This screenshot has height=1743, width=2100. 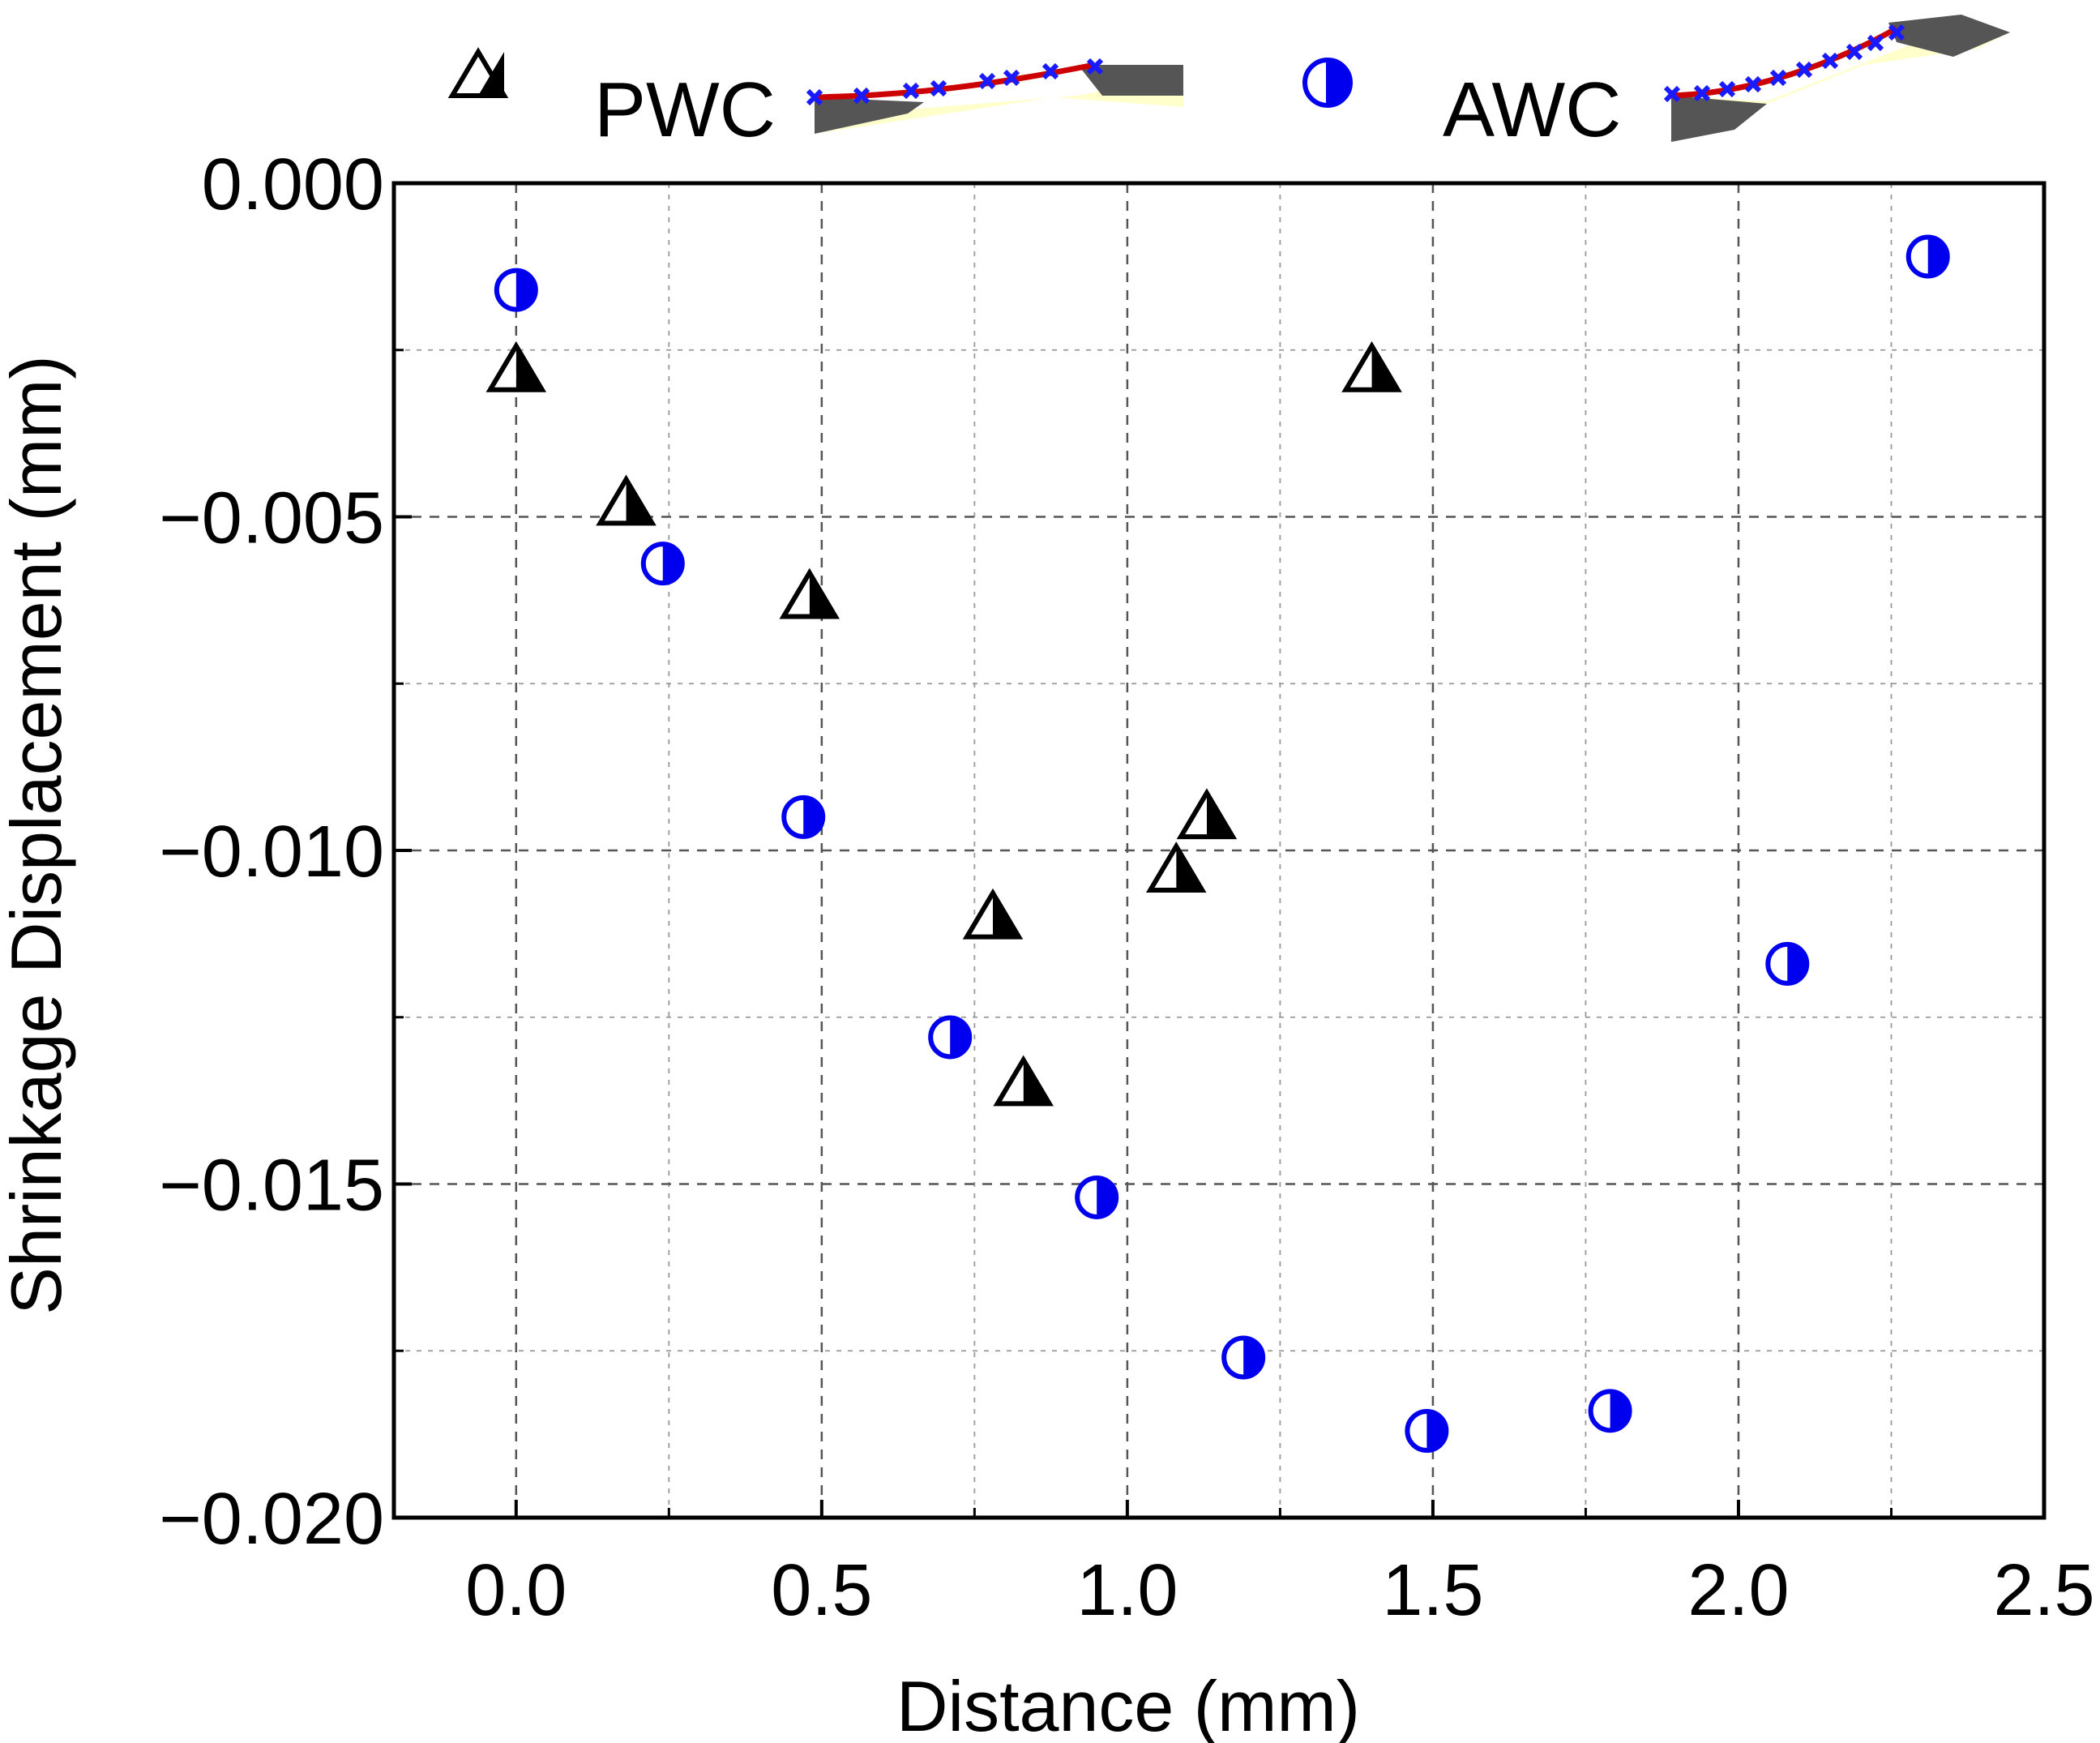 I want to click on y-tick-label: −0.005, so click(x=271, y=518).